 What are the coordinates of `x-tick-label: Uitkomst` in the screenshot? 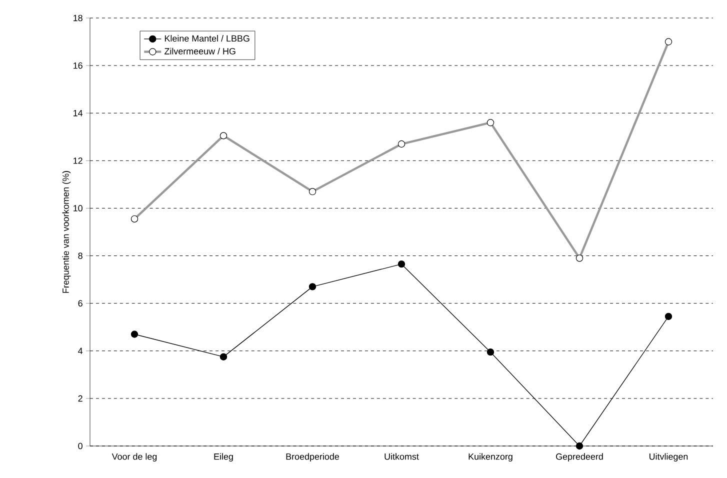 It's located at (401, 456).